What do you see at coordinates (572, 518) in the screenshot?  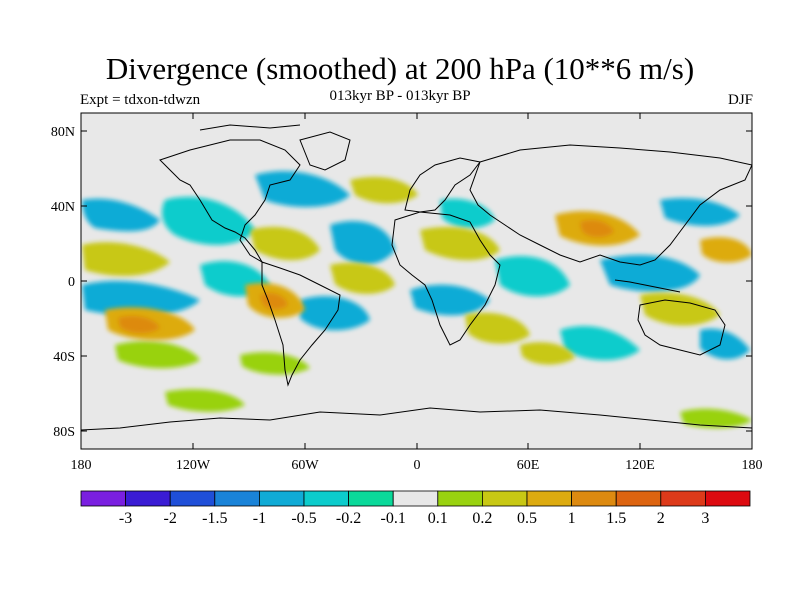 I see `colorbar-label: 1` at bounding box center [572, 518].